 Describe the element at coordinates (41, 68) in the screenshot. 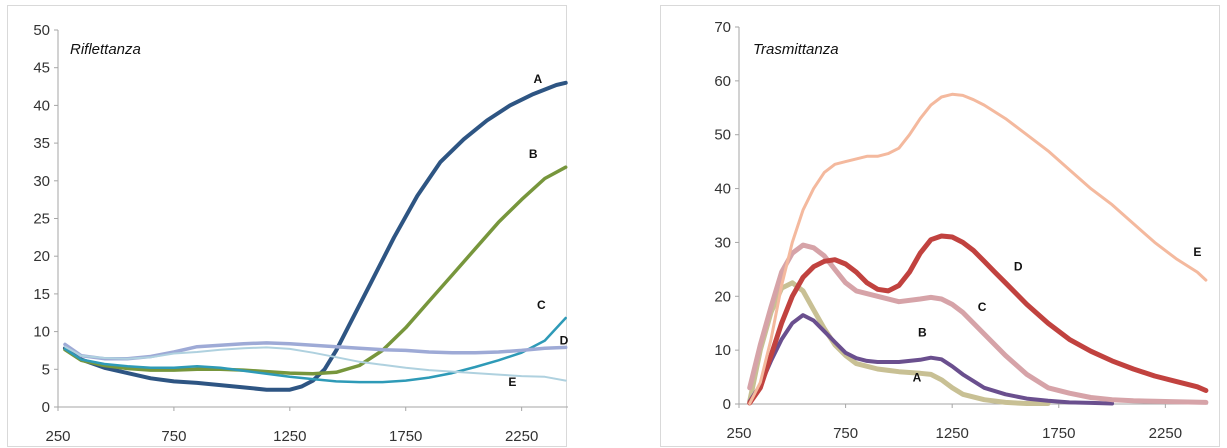

I see `y-tick-label: 45` at that location.